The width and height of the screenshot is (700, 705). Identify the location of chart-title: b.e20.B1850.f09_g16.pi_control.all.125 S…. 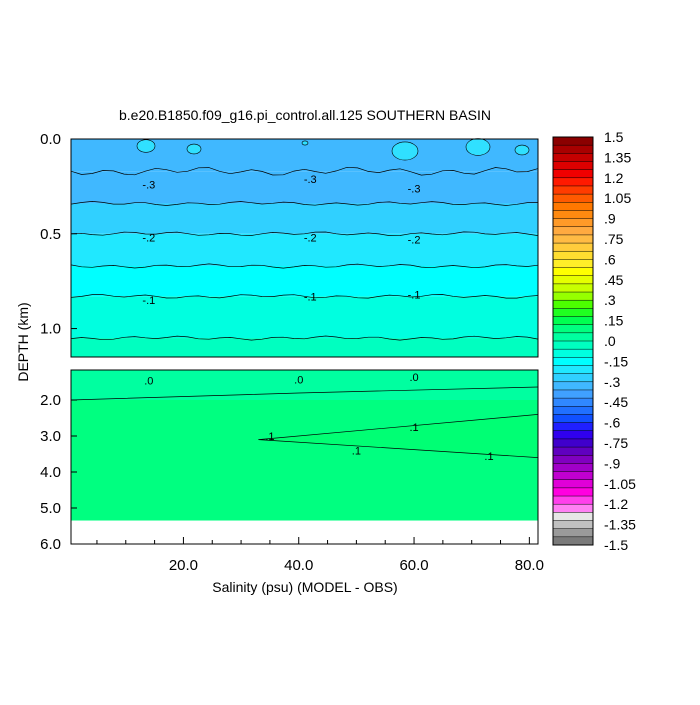
(305, 115).